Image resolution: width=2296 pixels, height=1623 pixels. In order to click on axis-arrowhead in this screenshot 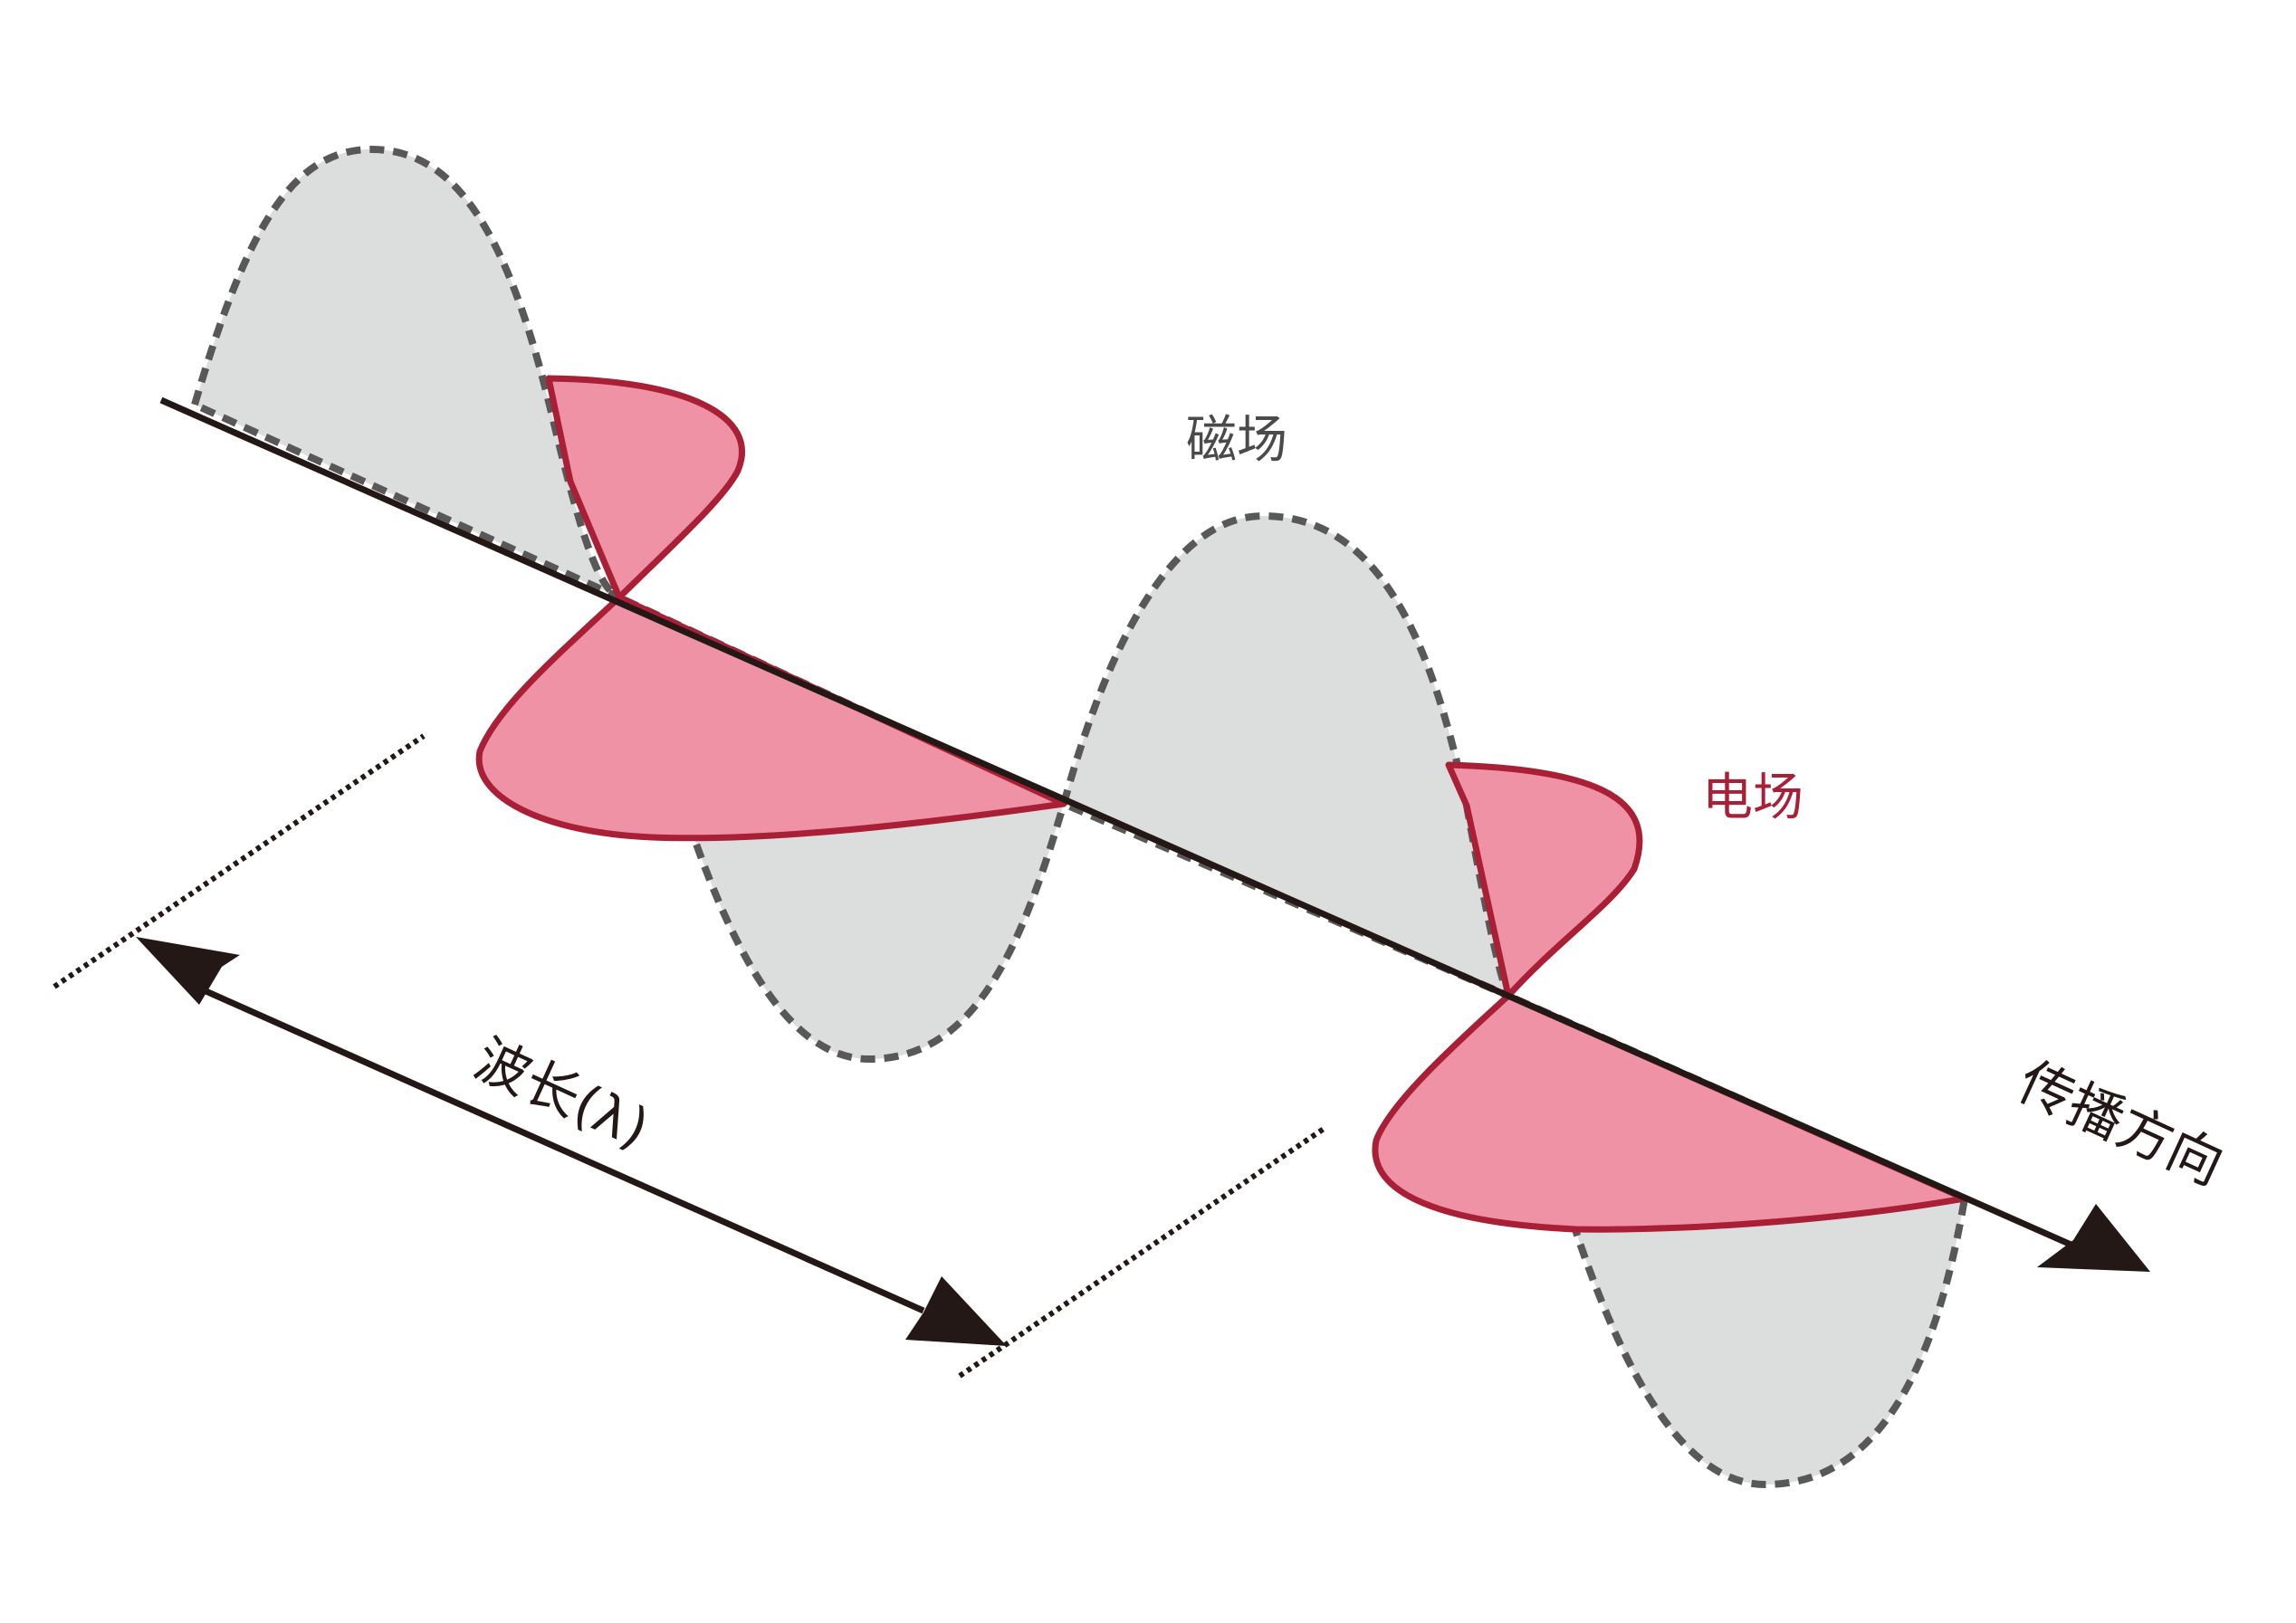, I will do `click(2094, 1238)`.